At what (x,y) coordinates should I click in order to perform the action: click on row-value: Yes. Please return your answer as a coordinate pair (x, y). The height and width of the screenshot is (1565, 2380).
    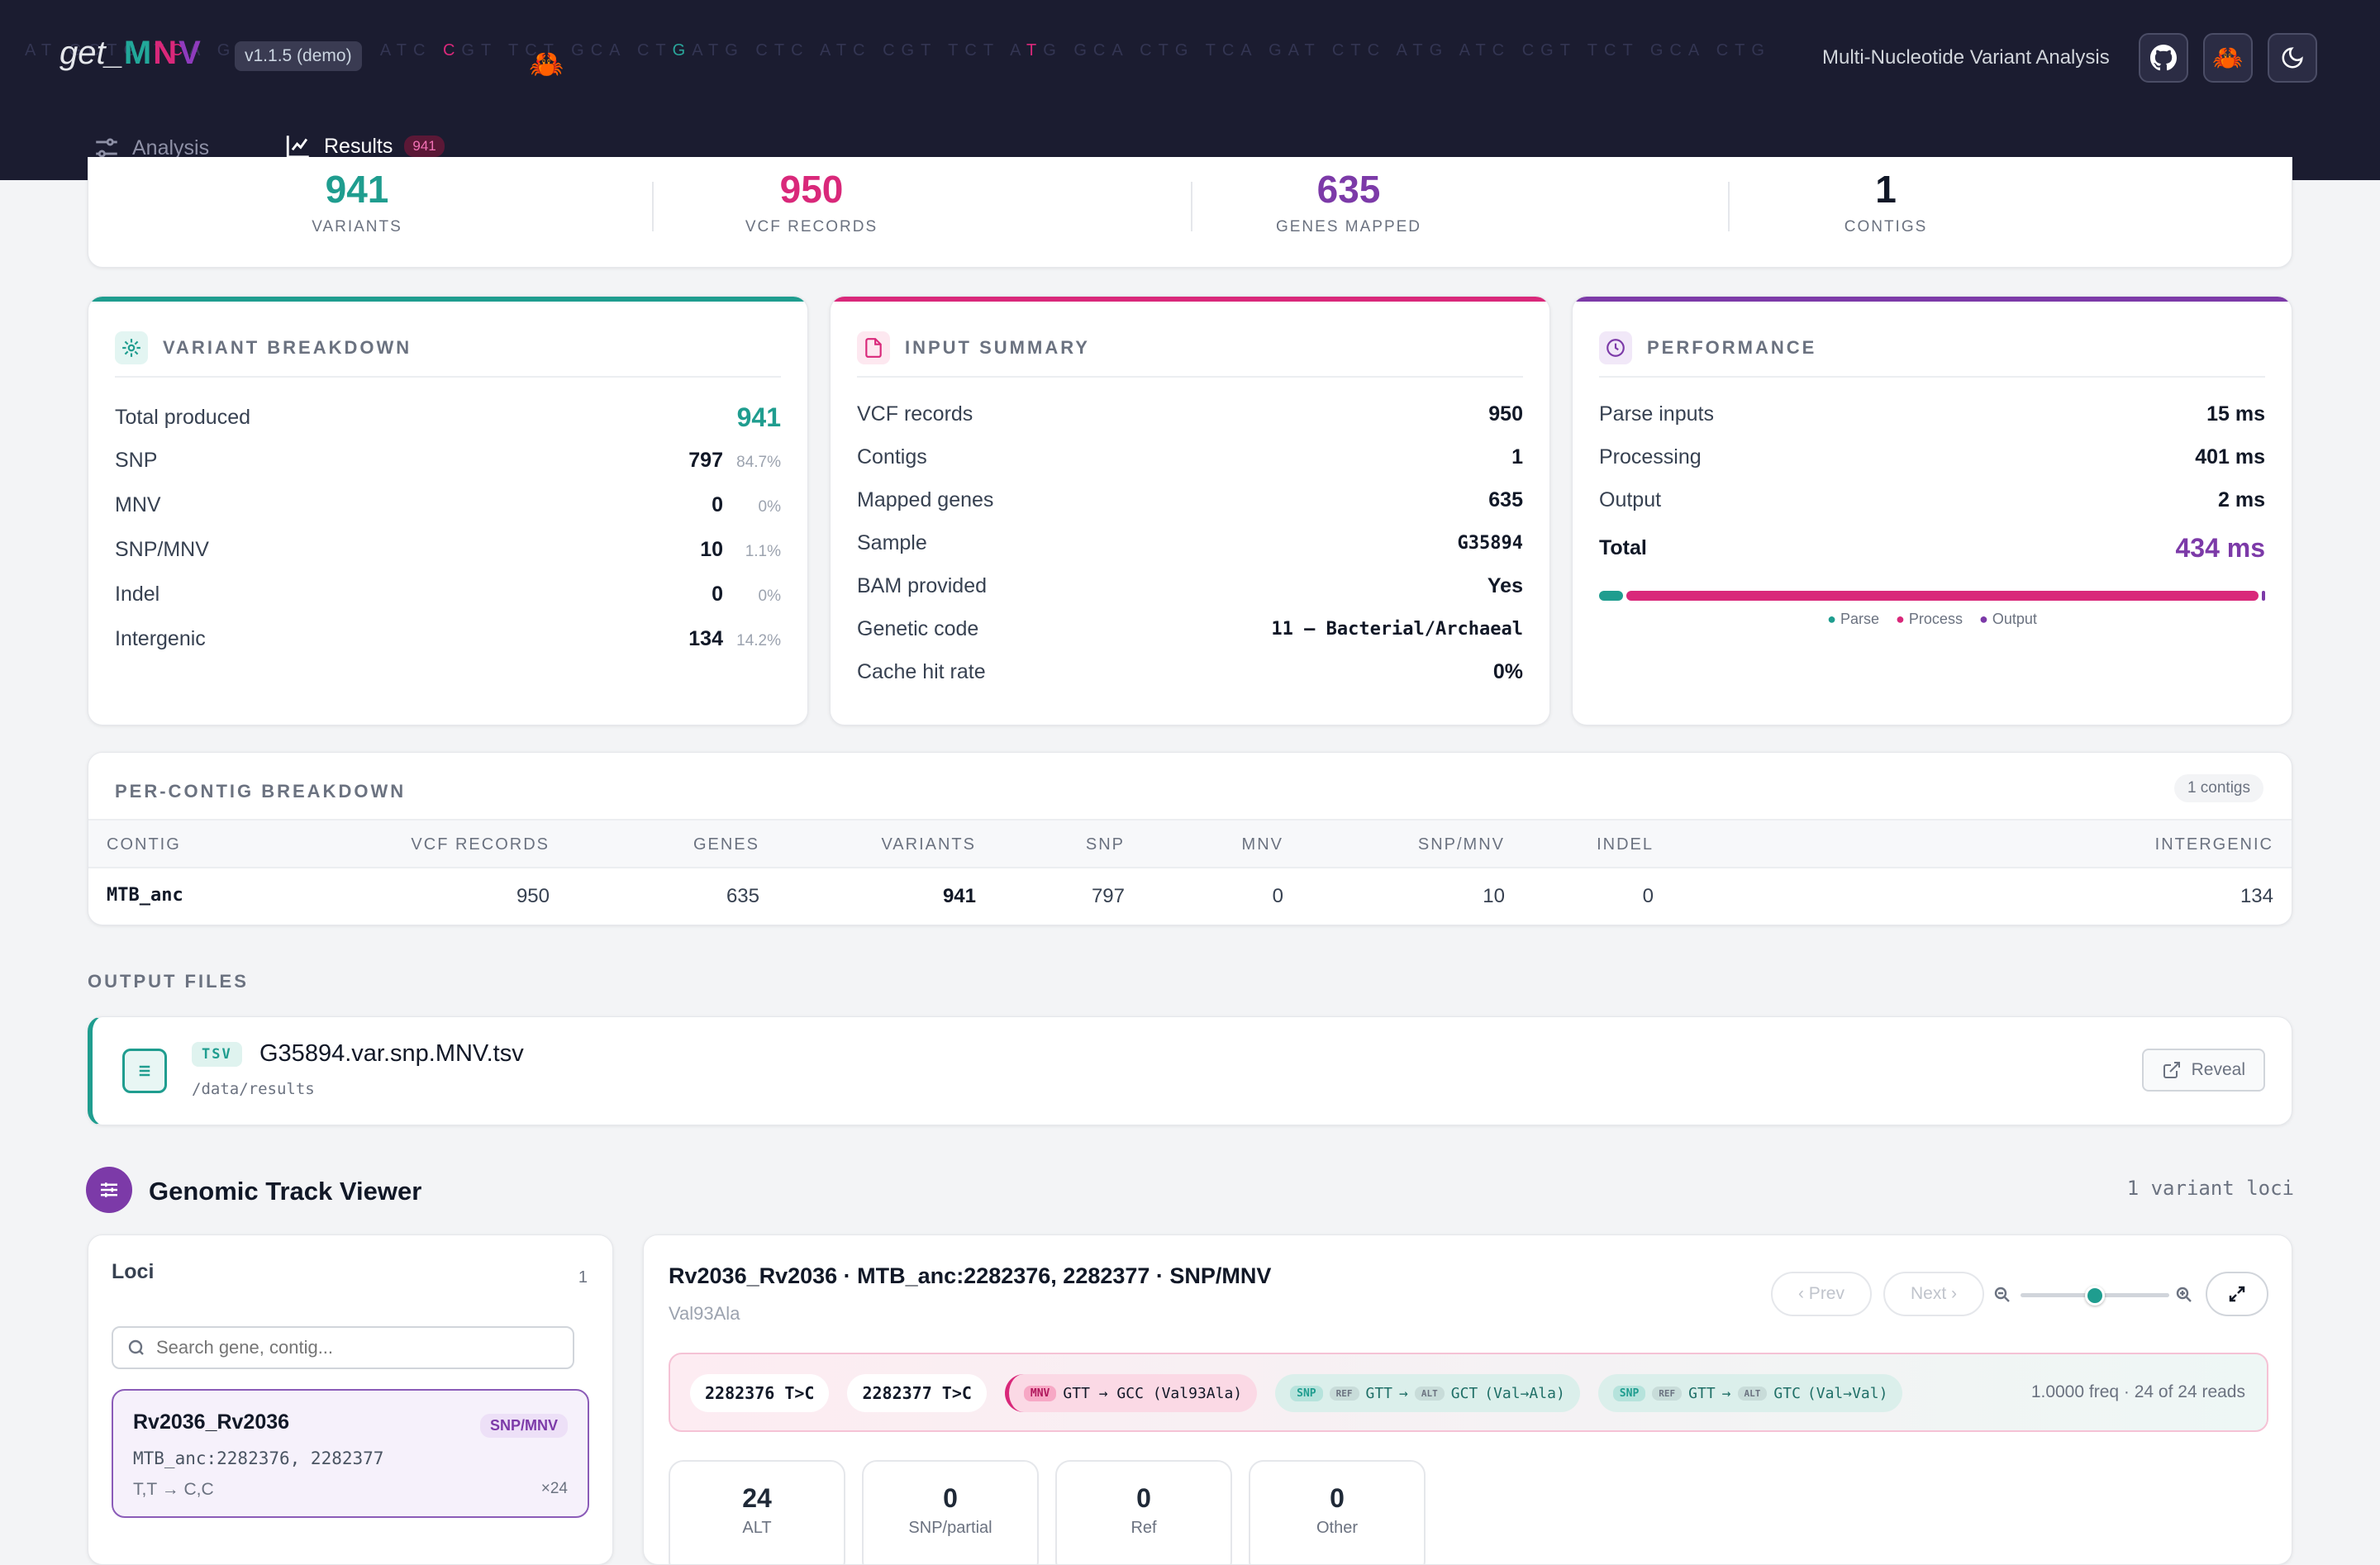
    Looking at the image, I should click on (1505, 585).